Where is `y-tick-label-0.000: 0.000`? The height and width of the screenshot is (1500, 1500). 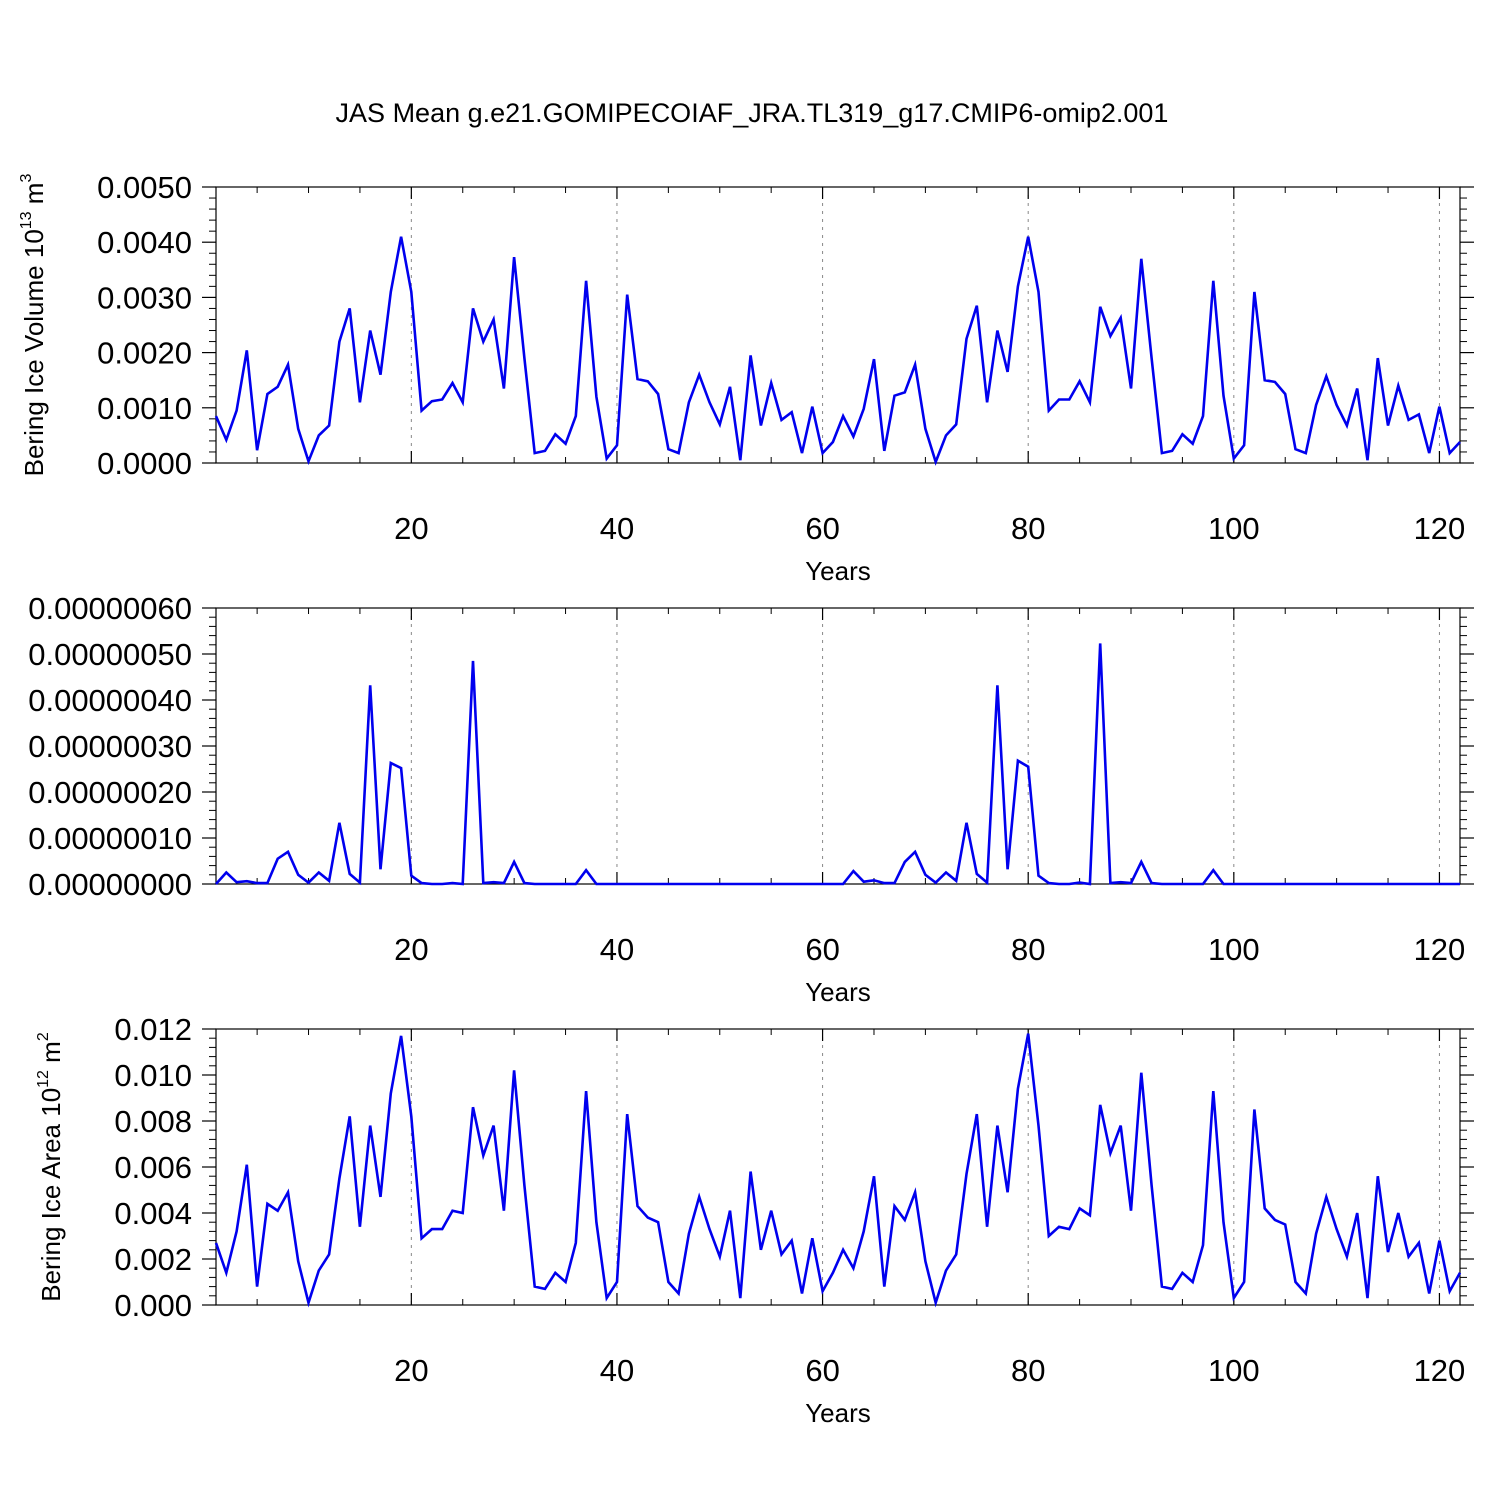 y-tick-label-0.000: 0.000 is located at coordinates (153, 1305).